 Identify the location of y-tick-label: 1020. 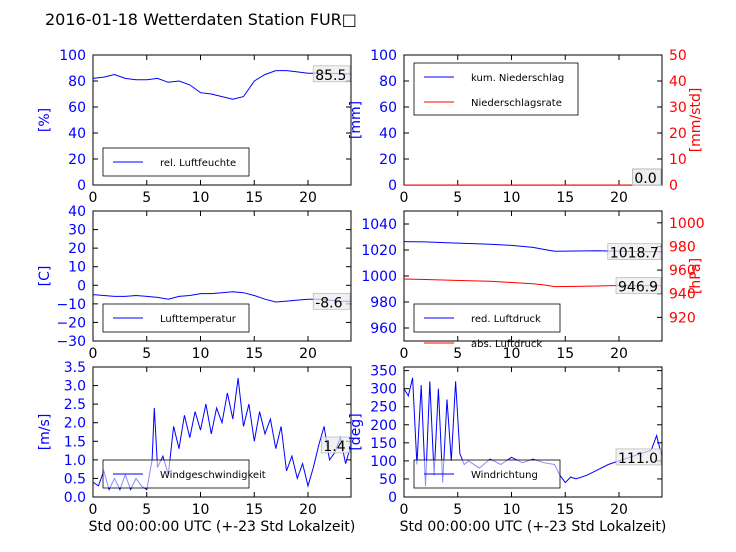
(379, 251).